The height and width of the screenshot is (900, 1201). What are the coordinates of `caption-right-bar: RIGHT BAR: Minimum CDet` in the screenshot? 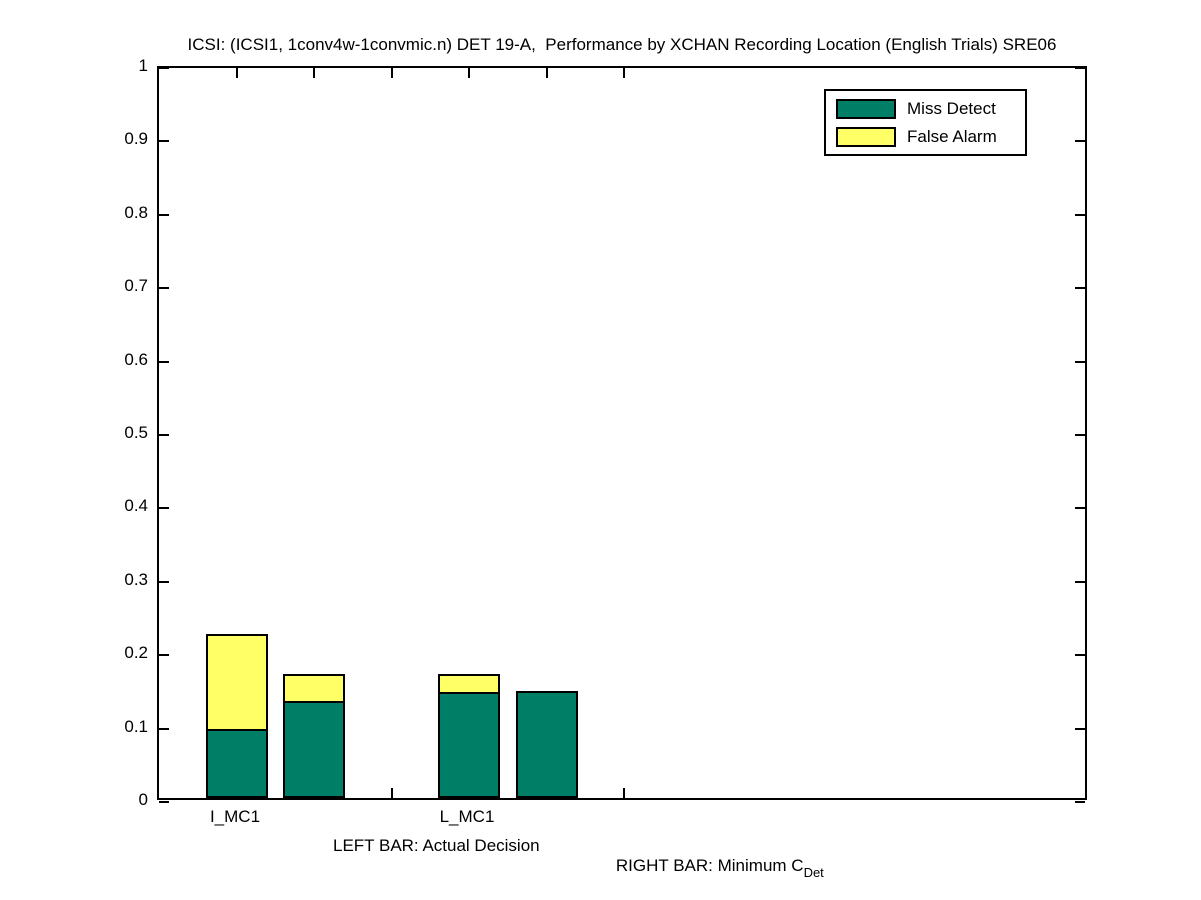 It's located at (710, 868).